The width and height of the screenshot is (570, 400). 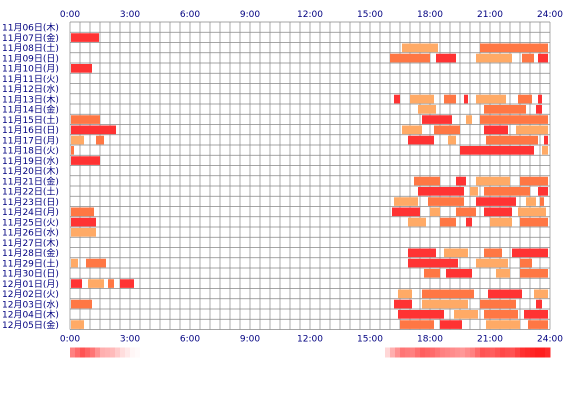 I want to click on bottom-tick-label: 21:00, so click(x=490, y=340).